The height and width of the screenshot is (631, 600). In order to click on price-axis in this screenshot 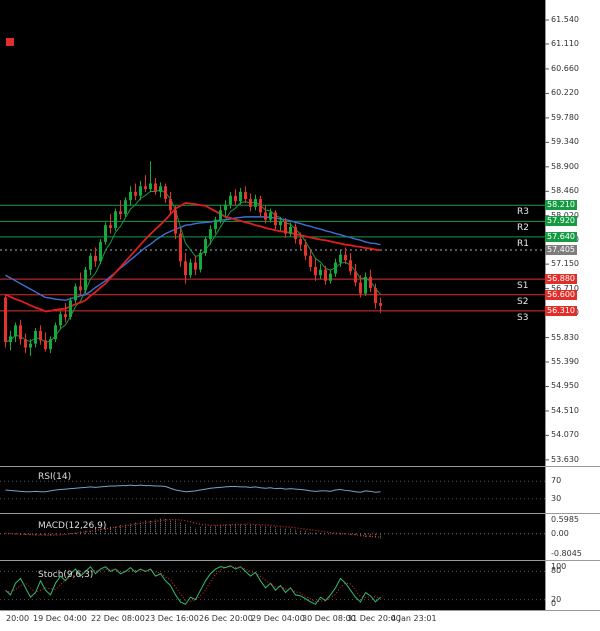, I will do `click(572, 305)`.